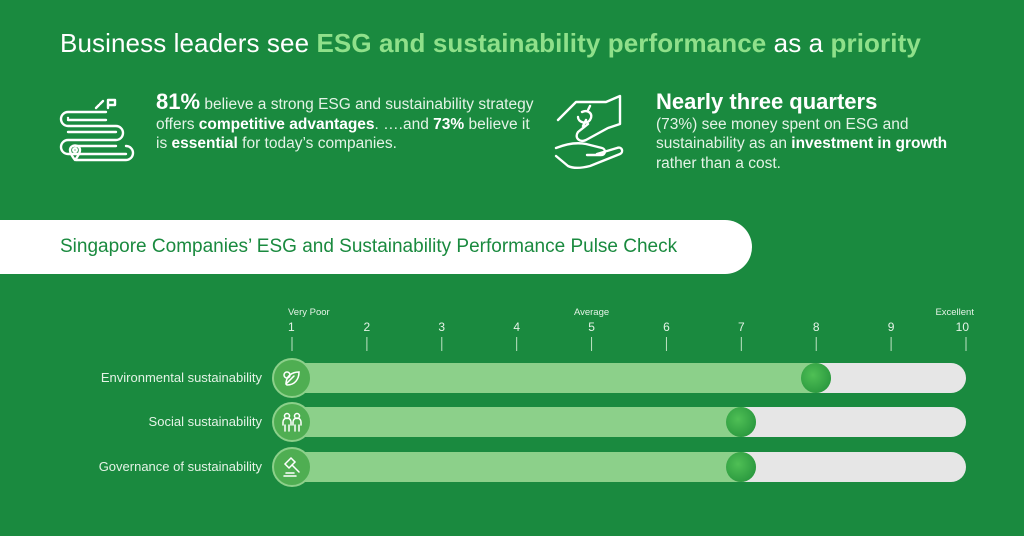 Image resolution: width=1024 pixels, height=536 pixels. What do you see at coordinates (516, 327) in the screenshot?
I see `tick-label: 4` at bounding box center [516, 327].